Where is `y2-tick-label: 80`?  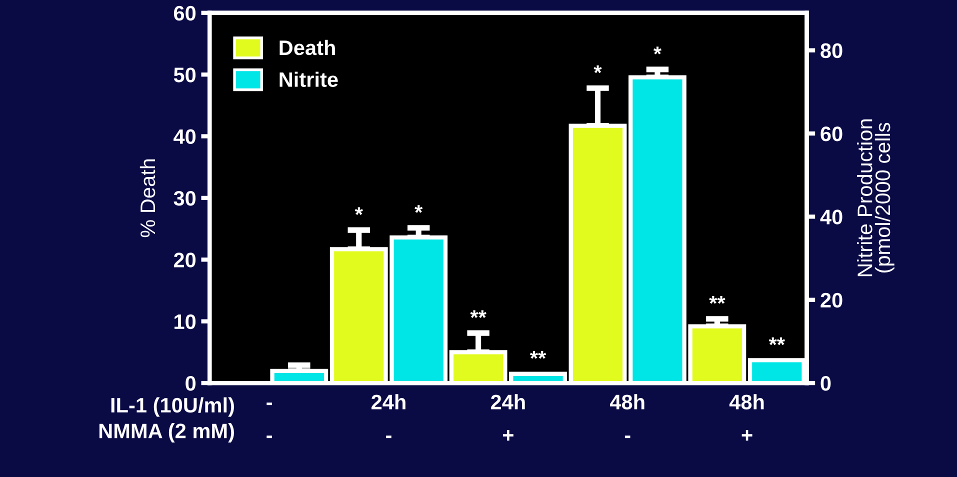
y2-tick-label: 80 is located at coordinates (831, 50).